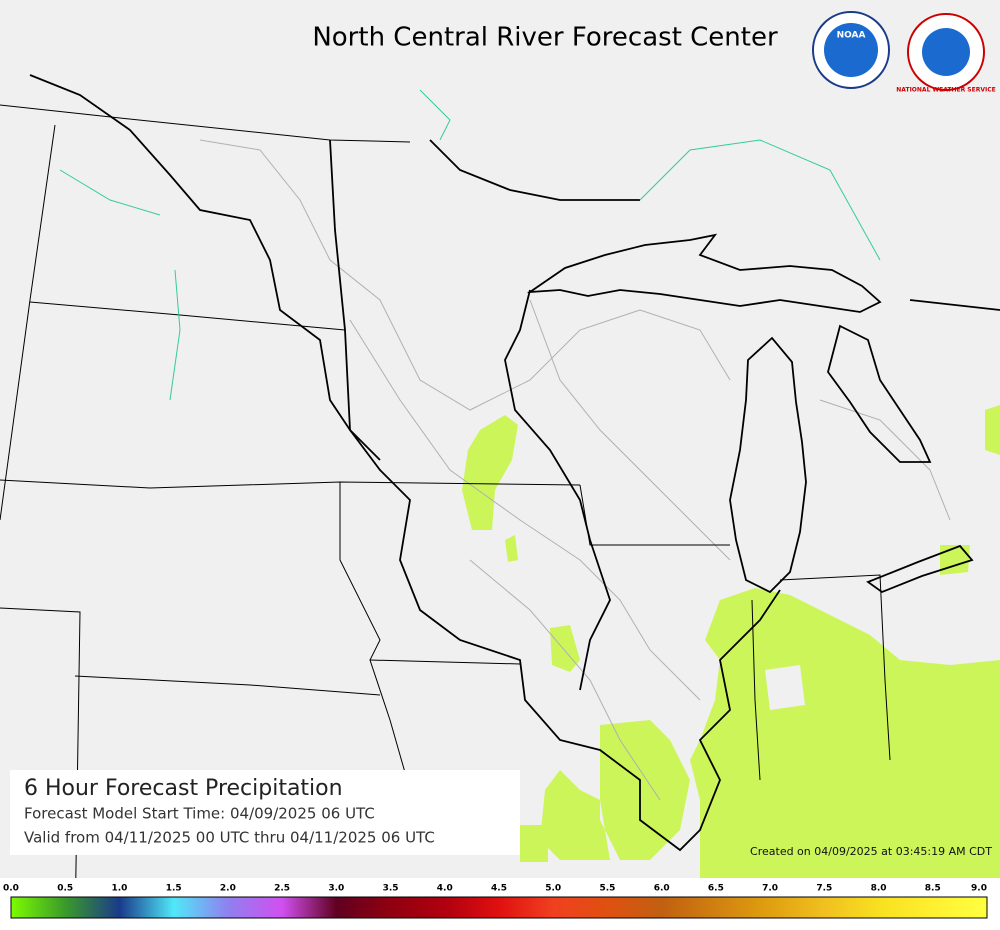 Image resolution: width=1000 pixels, height=930 pixels. What do you see at coordinates (979, 889) in the screenshot?
I see `legend-tick-label: 9.0` at bounding box center [979, 889].